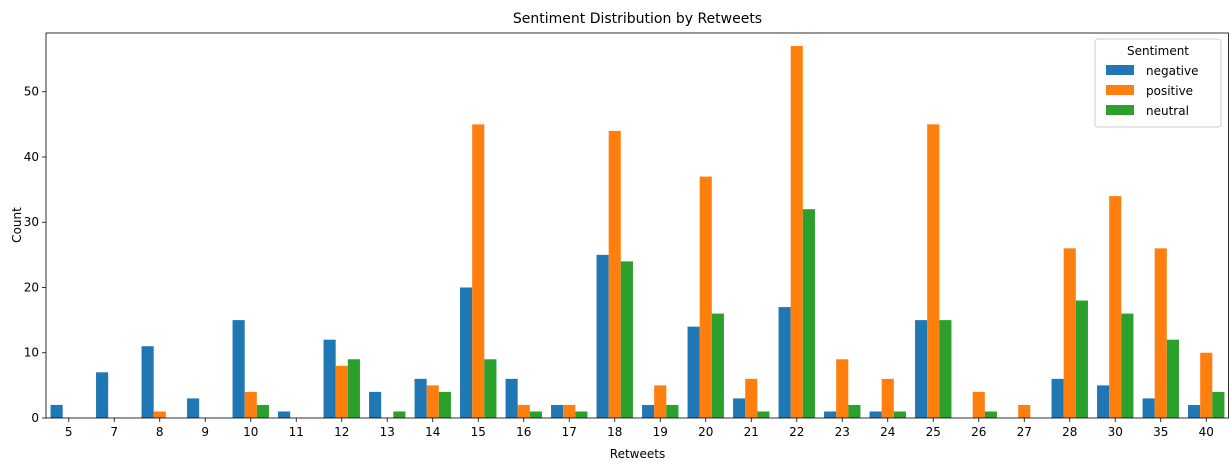  Describe the element at coordinates (31, 157) in the screenshot. I see `y-tick-label-40: 40` at that location.